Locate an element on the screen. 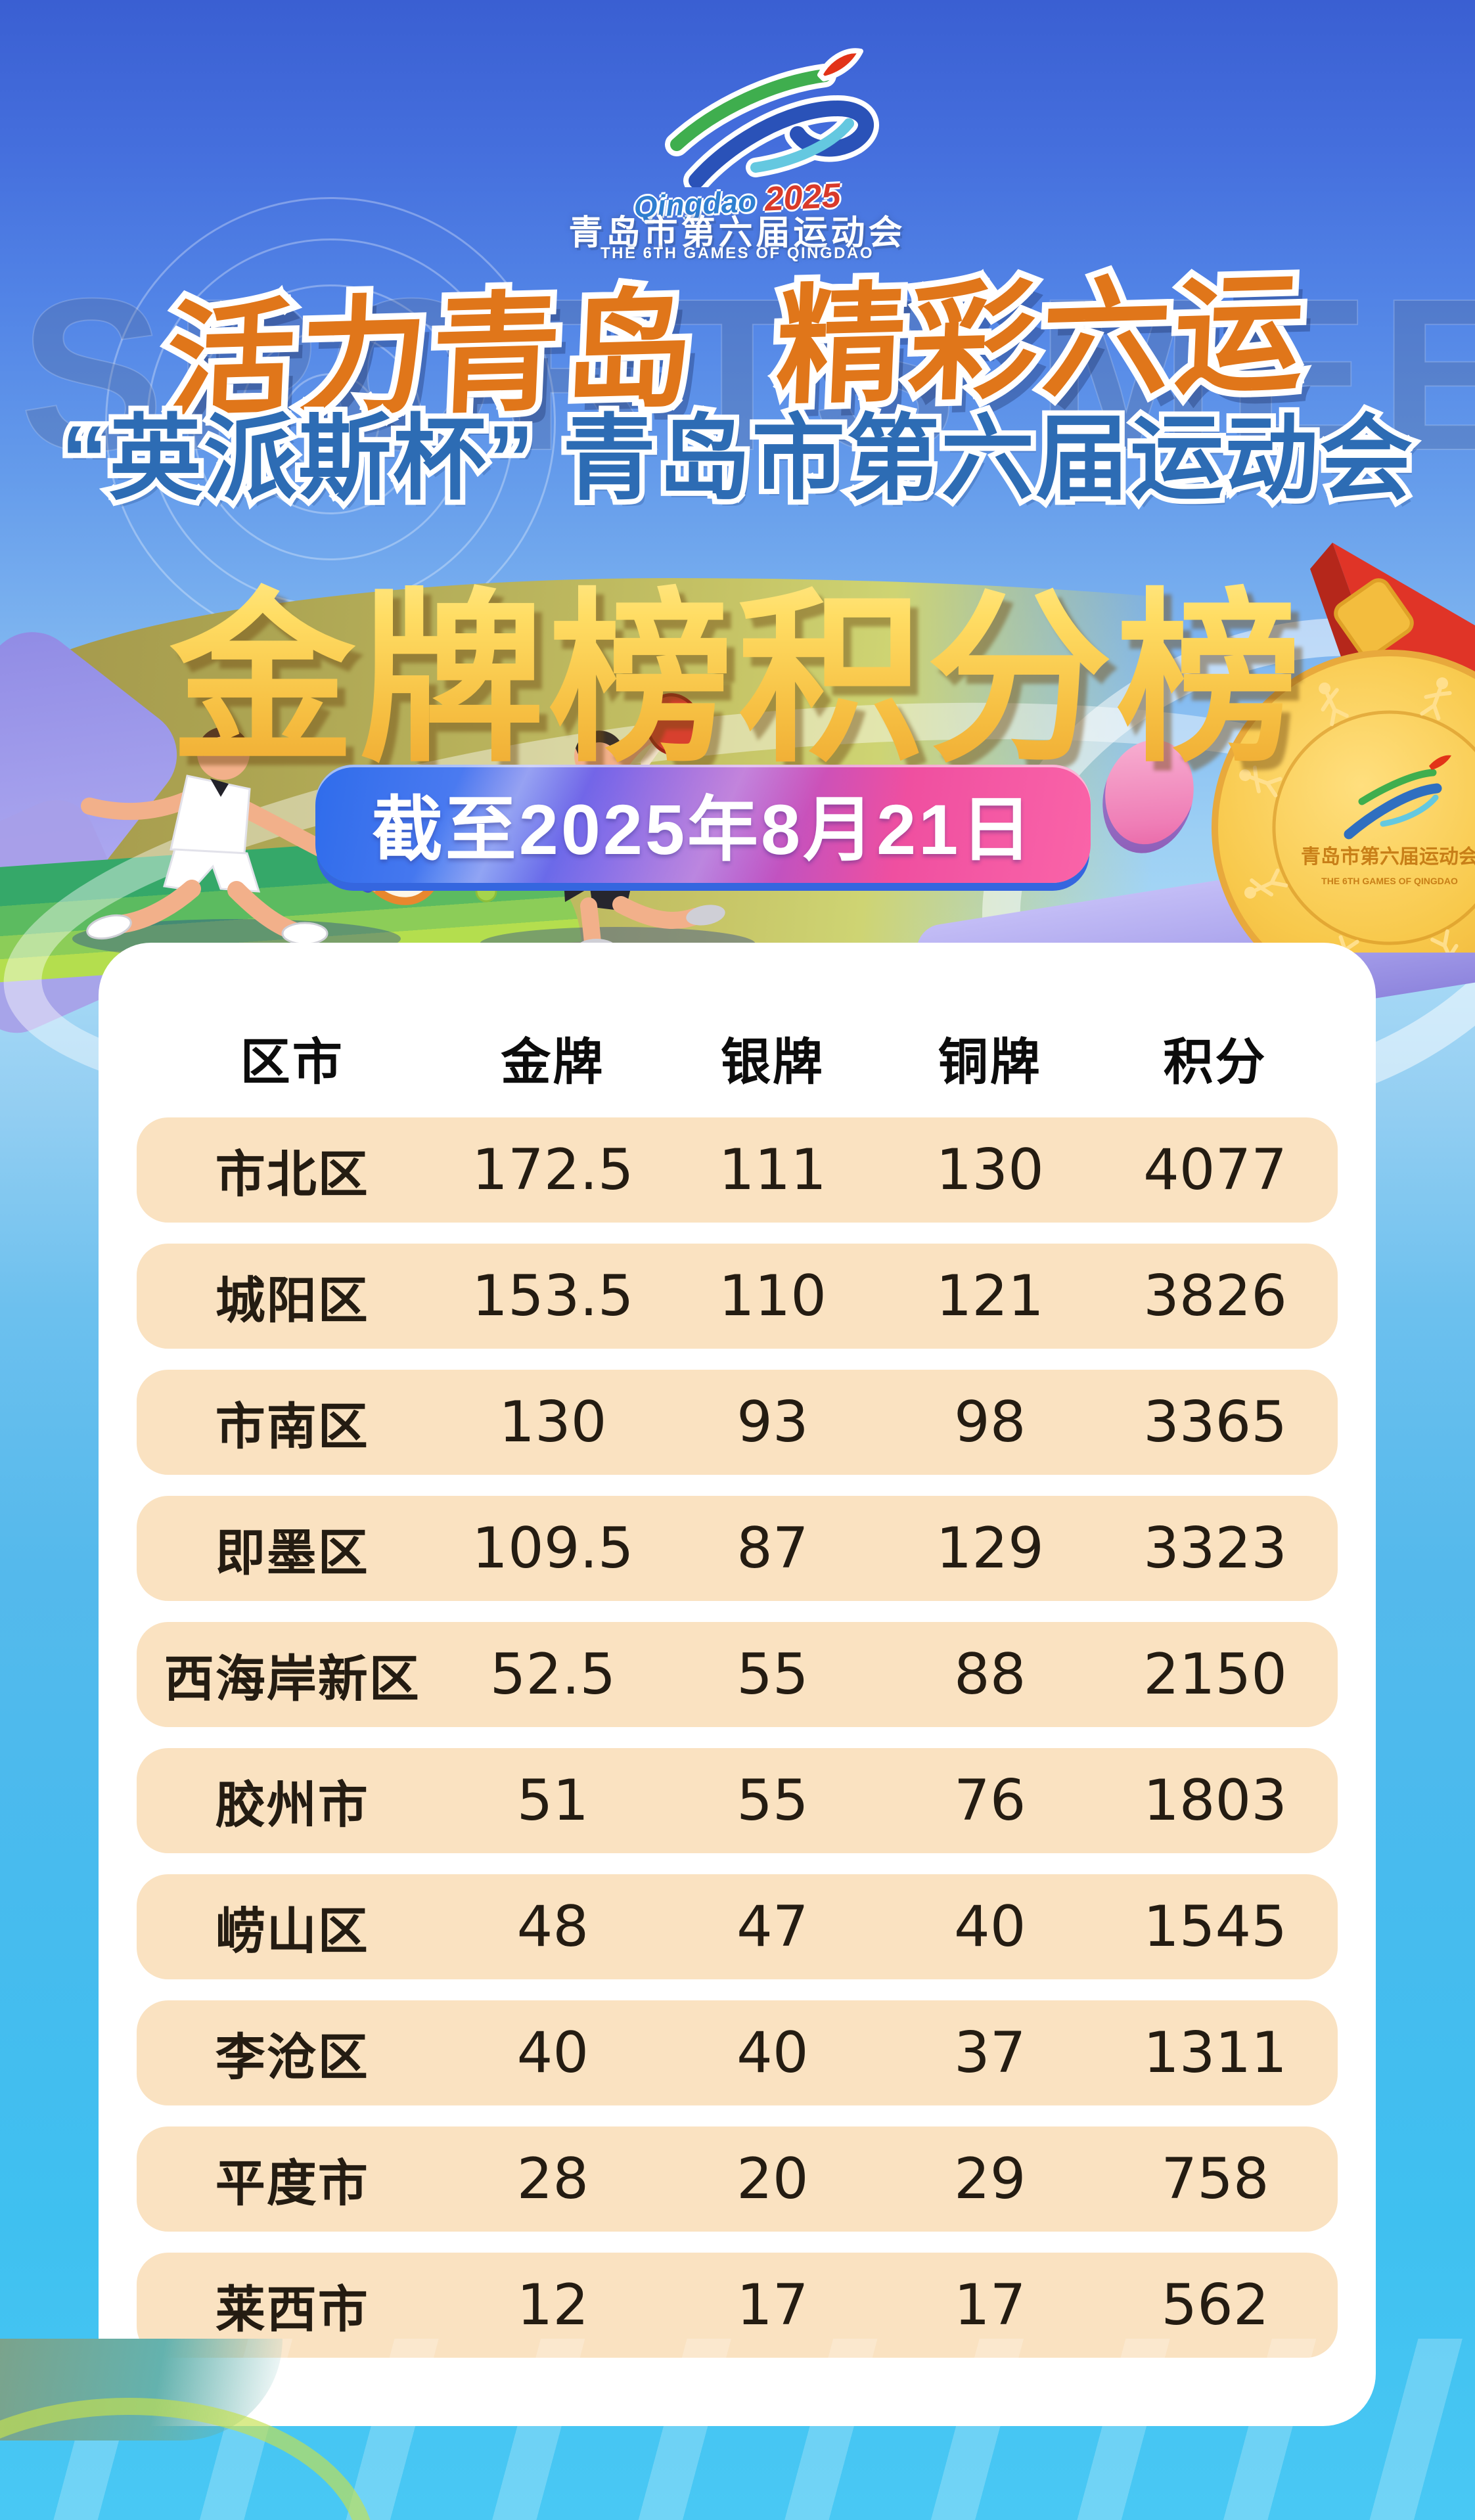 This screenshot has width=1475, height=2520. table-row: 胶州市 51 55 76 1803 is located at coordinates (737, 1800).